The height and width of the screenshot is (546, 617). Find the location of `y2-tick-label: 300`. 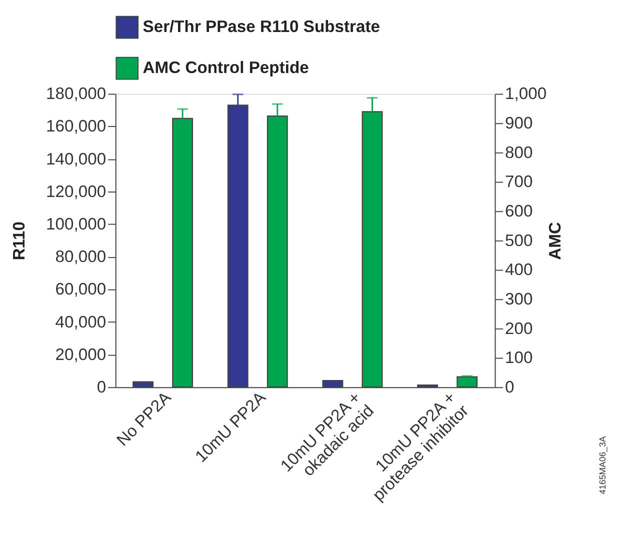

y2-tick-label: 300 is located at coordinates (519, 298).